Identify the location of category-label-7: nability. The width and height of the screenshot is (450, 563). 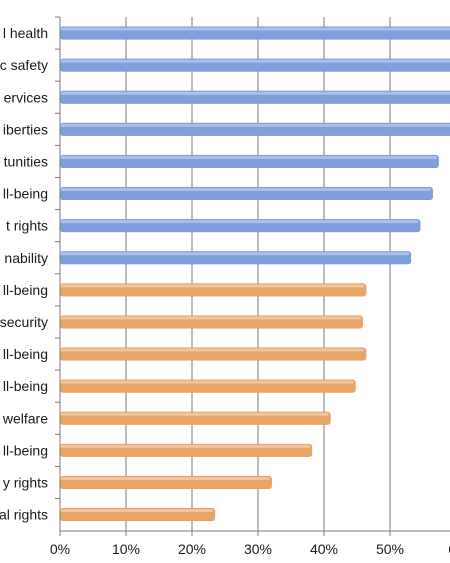
(26, 258).